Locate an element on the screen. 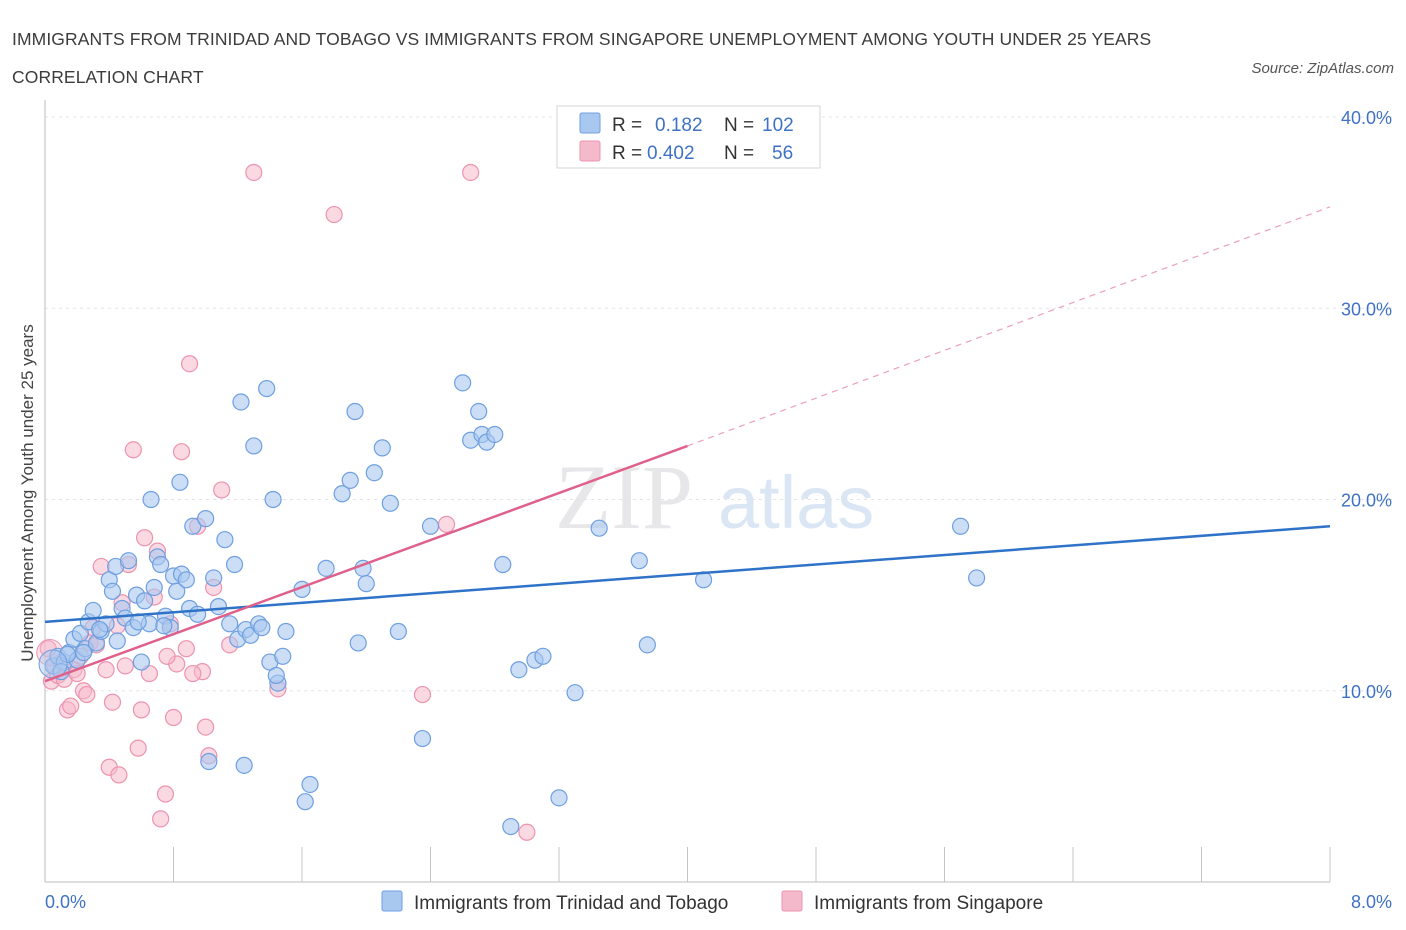 Image resolution: width=1406 pixels, height=930 pixels. y-tick-label-2: 30.0% is located at coordinates (1366, 309).